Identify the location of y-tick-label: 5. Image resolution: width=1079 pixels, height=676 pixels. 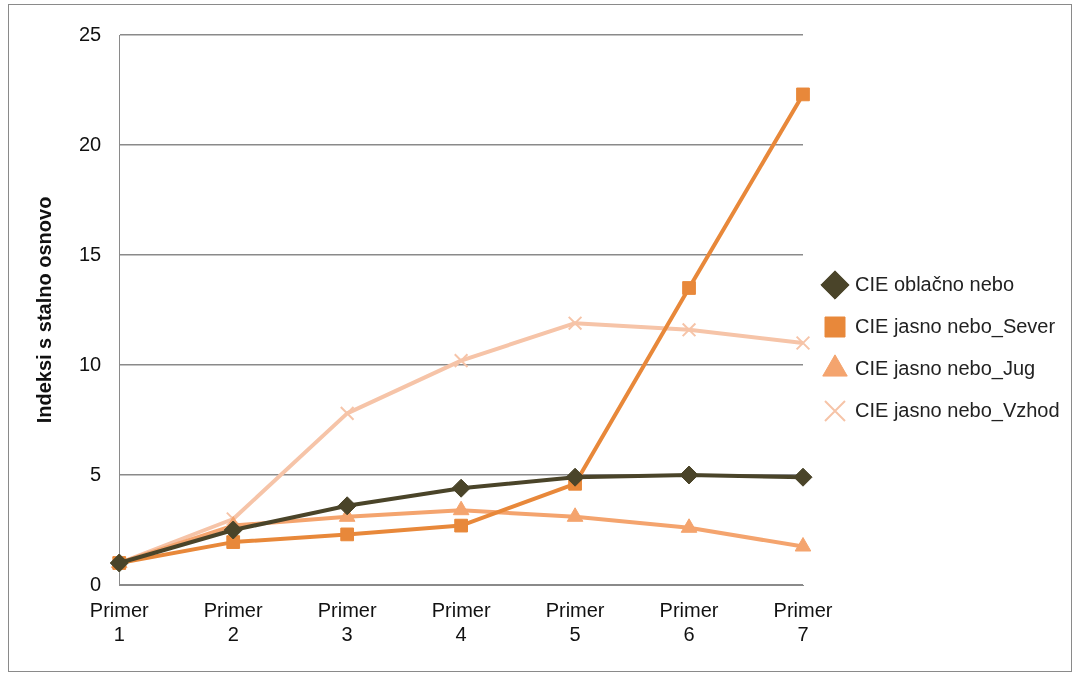
(96, 473).